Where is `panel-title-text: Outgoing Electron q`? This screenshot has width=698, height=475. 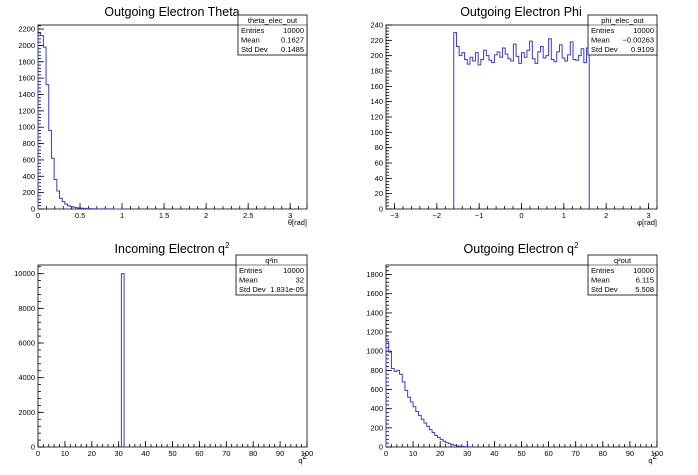 panel-title-text: Outgoing Electron q is located at coordinates (519, 249).